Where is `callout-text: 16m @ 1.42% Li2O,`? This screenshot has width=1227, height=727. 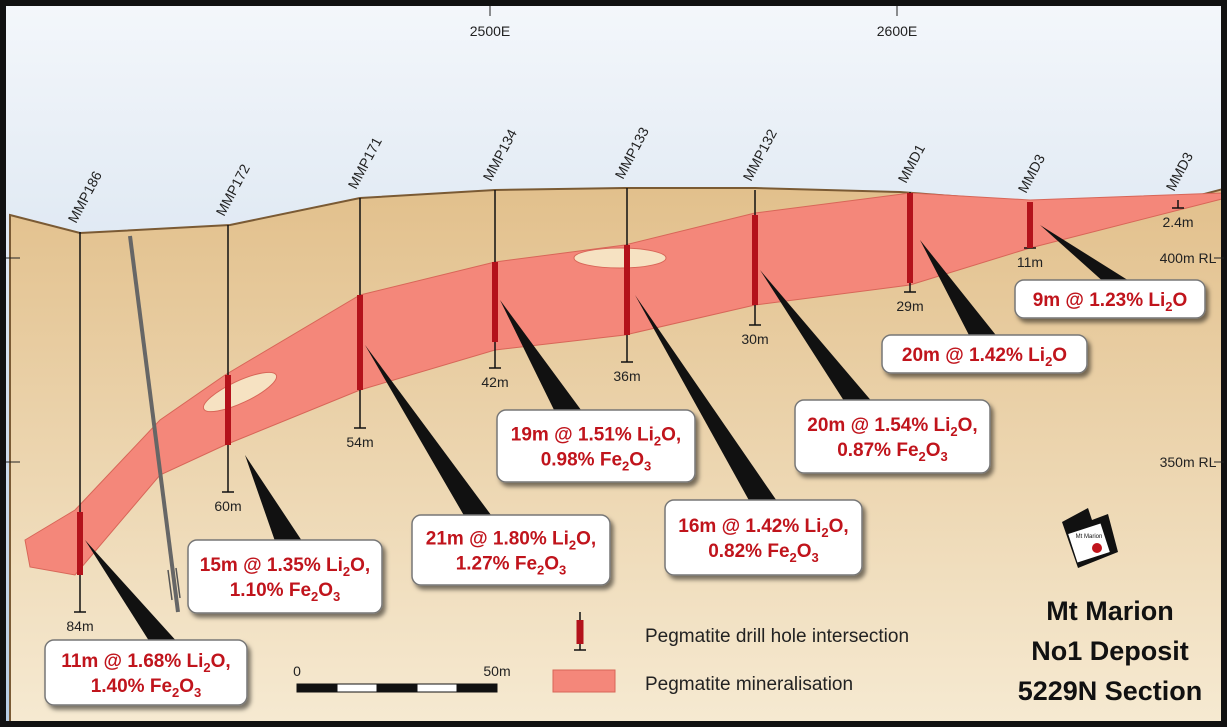
callout-text: 16m @ 1.42% Li2O, is located at coordinates (763, 528).